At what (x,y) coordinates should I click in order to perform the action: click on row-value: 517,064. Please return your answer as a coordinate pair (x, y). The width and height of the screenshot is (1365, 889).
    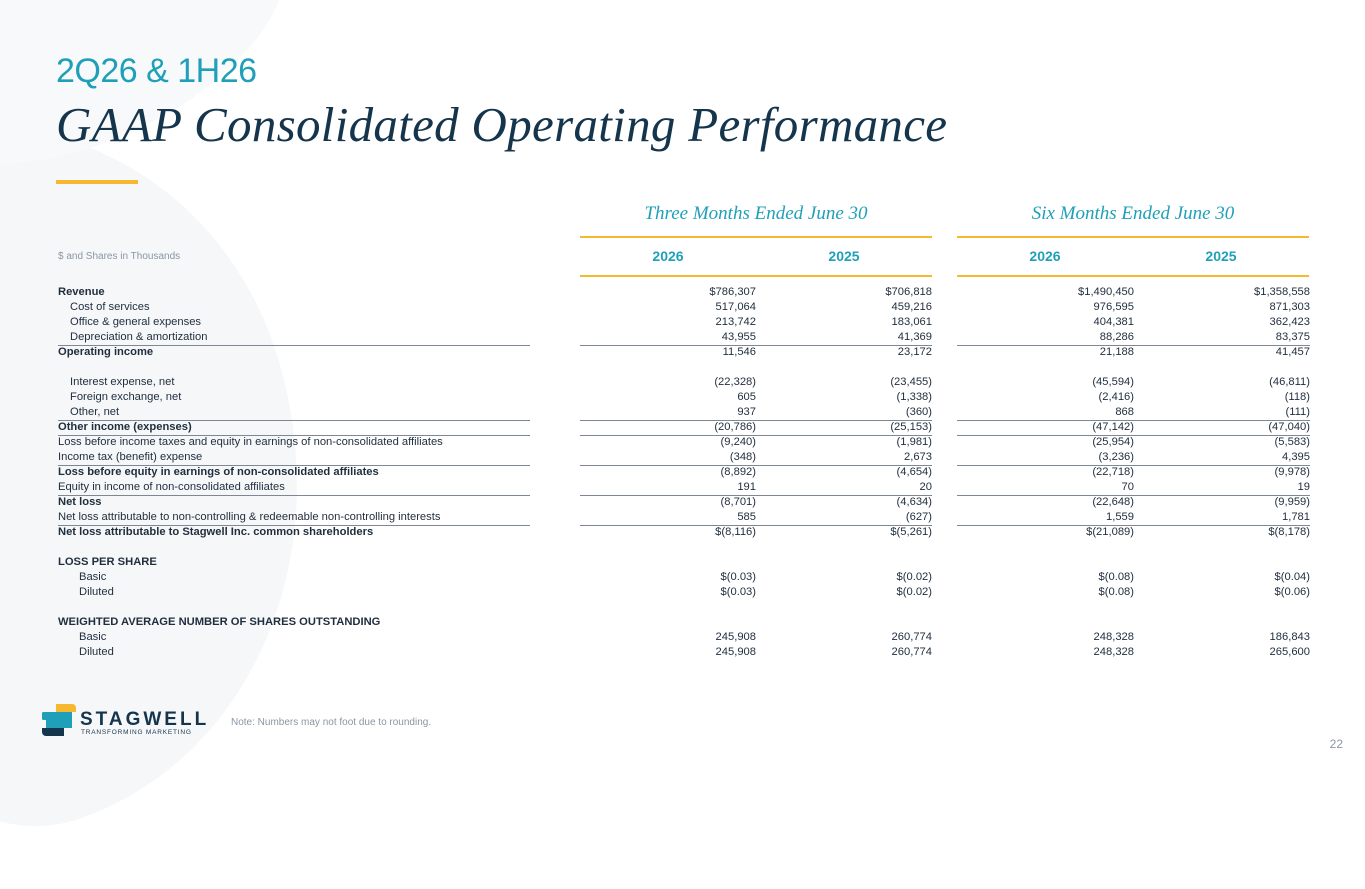
    Looking at the image, I should click on (735, 307).